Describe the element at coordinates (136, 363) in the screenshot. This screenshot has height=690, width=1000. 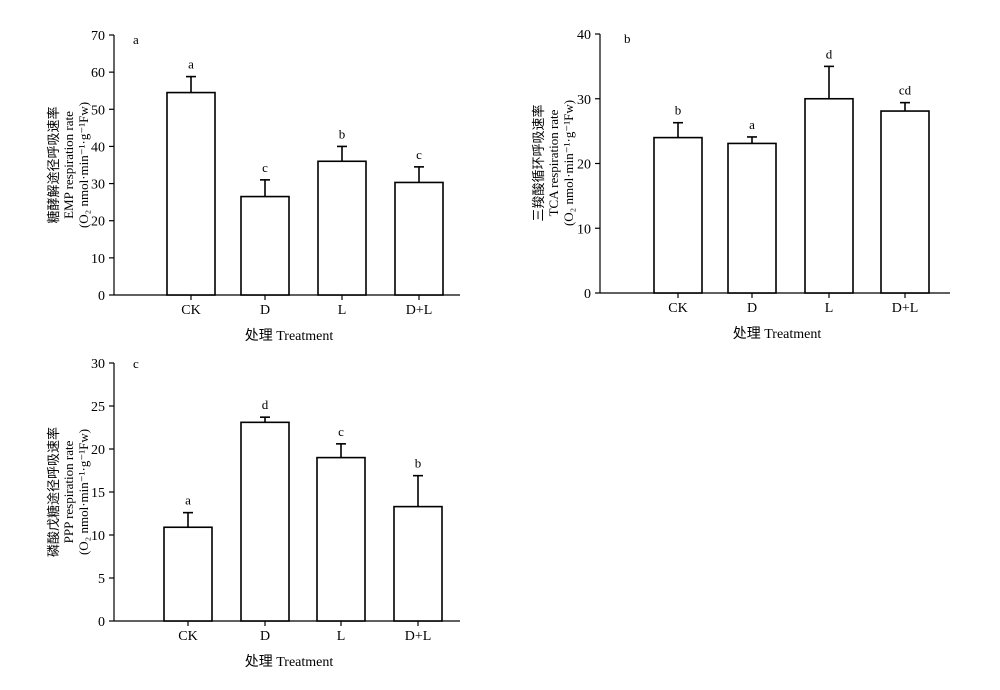
I see `panel-label: c` at that location.